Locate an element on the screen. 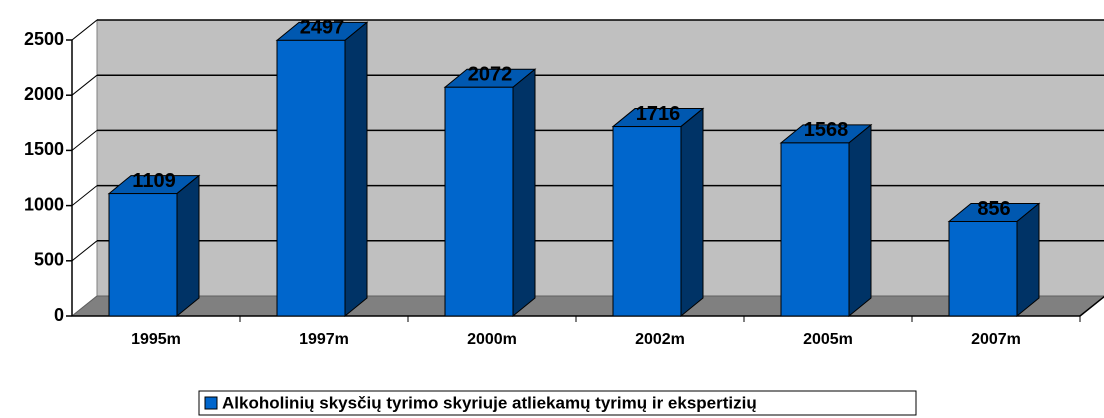 The height and width of the screenshot is (418, 1104). side-wall is located at coordinates (84, 168).